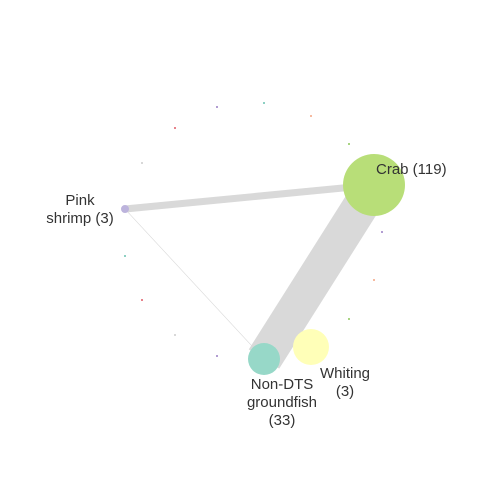 Image resolution: width=480 pixels, height=480 pixels. I want to click on edge-crab-nondts, so click(319, 272).